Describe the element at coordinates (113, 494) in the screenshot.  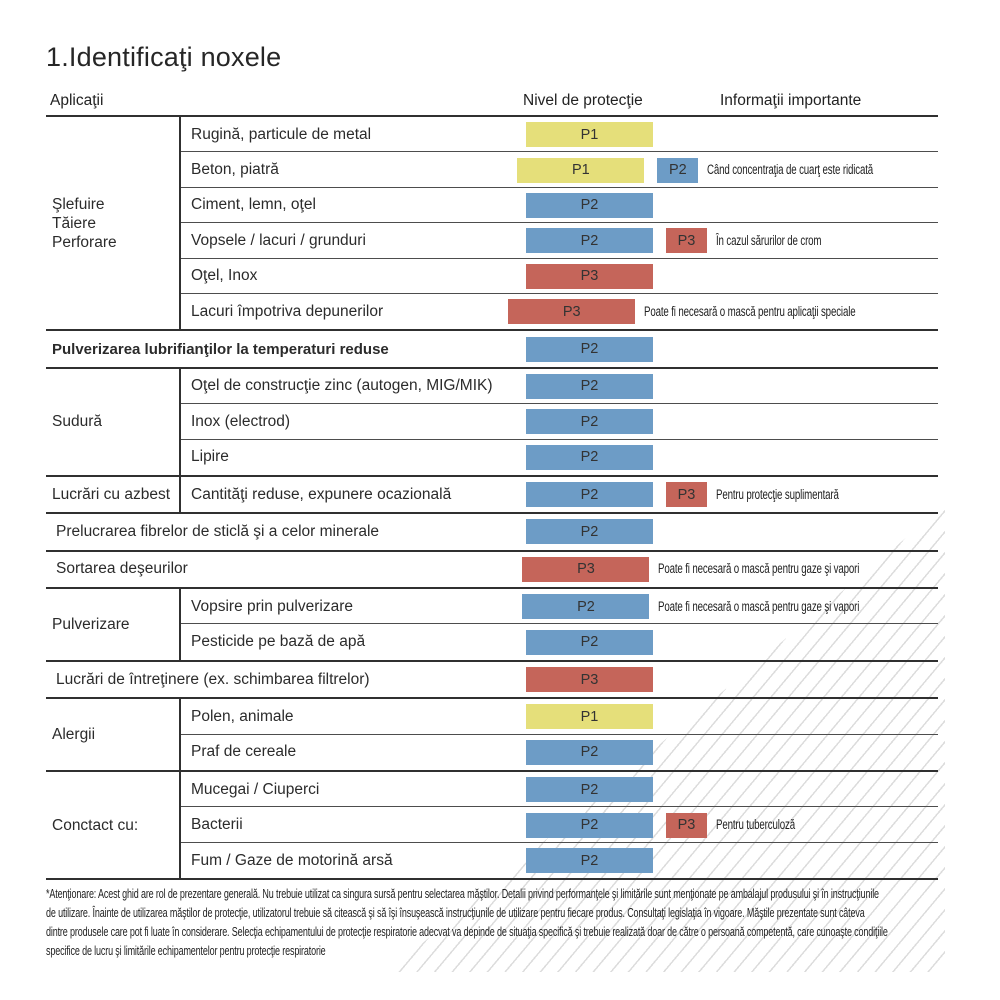
I see `category-cell: Lucrări cu azbest` at that location.